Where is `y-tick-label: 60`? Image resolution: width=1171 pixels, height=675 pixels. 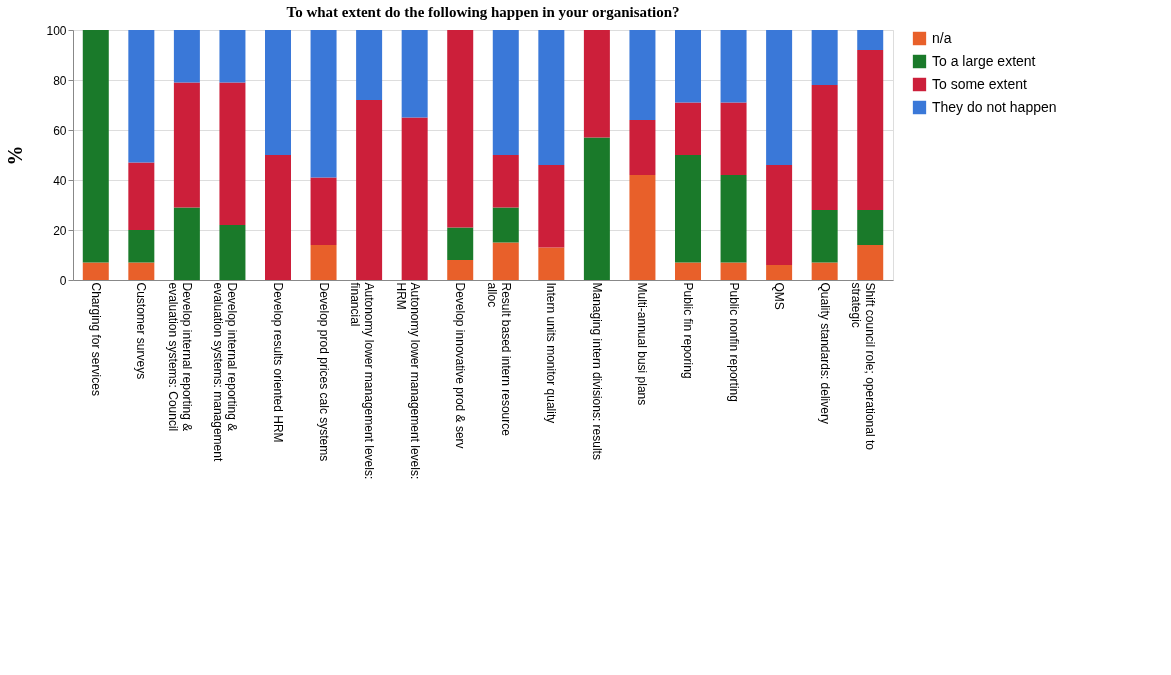
y-tick-label: 60 is located at coordinates (60, 130).